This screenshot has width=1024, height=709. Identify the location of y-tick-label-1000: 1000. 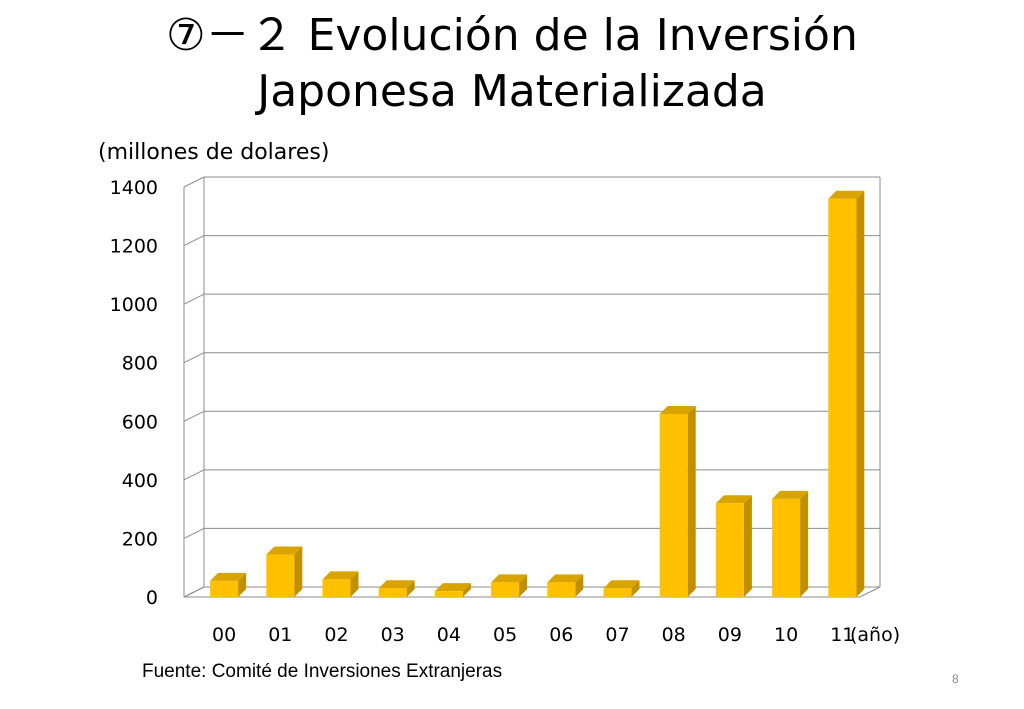
(134, 305).